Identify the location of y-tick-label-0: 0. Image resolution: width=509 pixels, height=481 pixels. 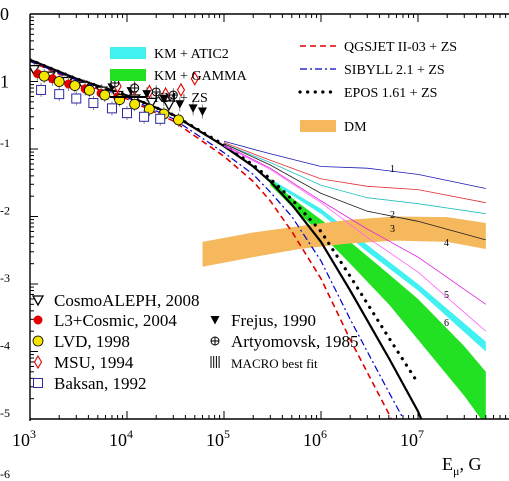
(4, 14).